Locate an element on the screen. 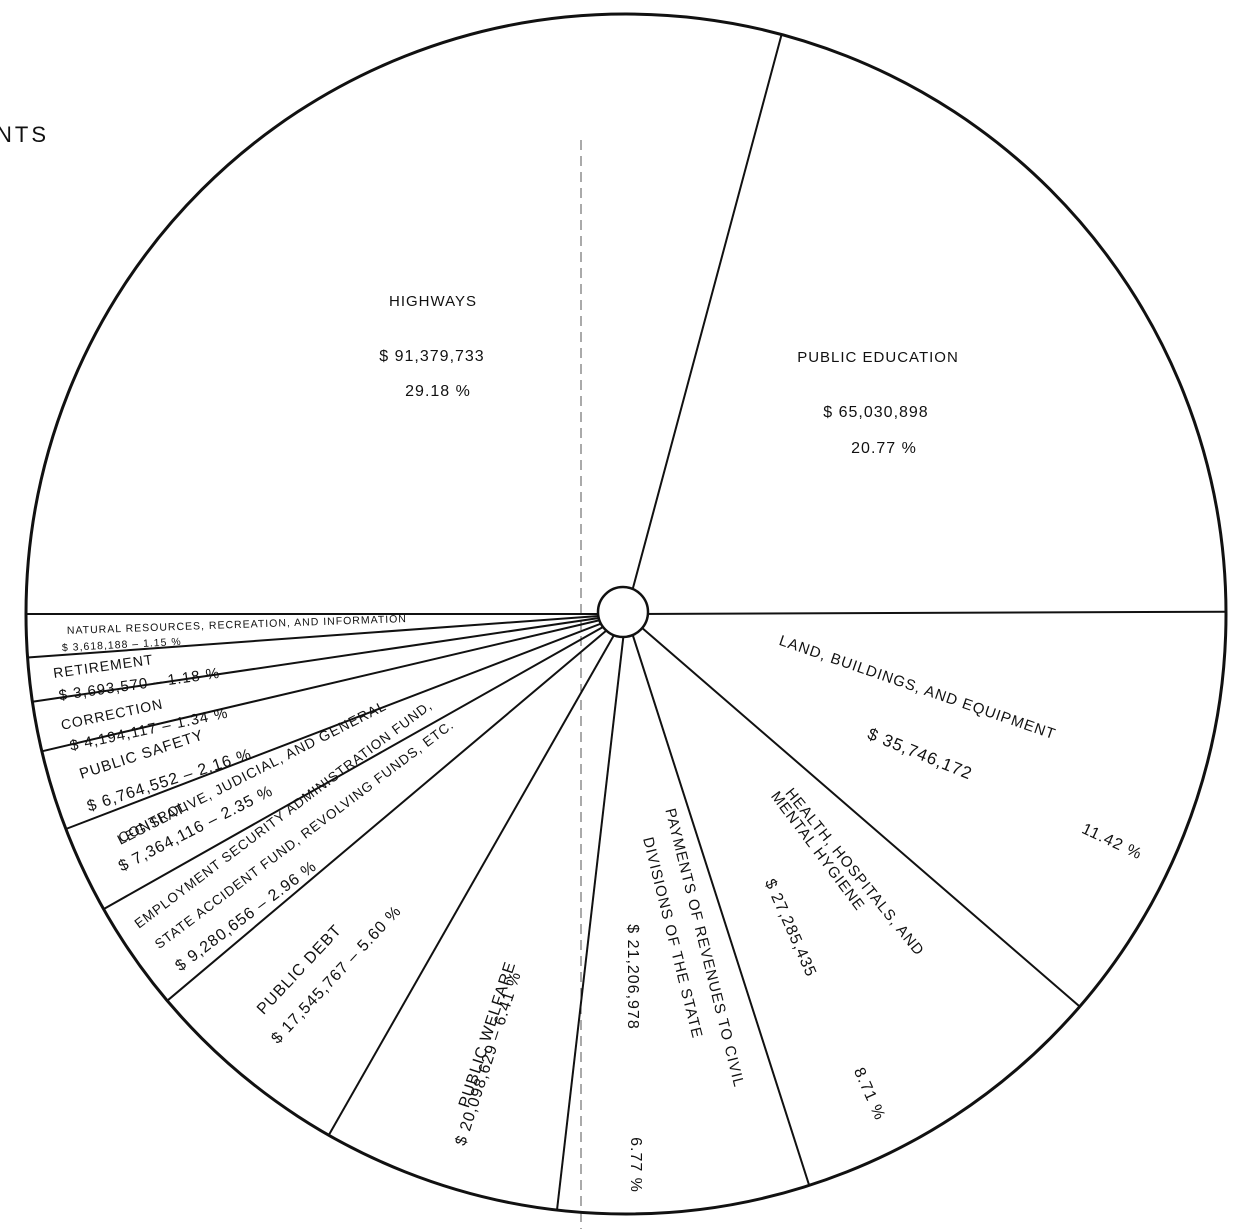  slice-amount: $ 21,206,978 is located at coordinates (632, 976).